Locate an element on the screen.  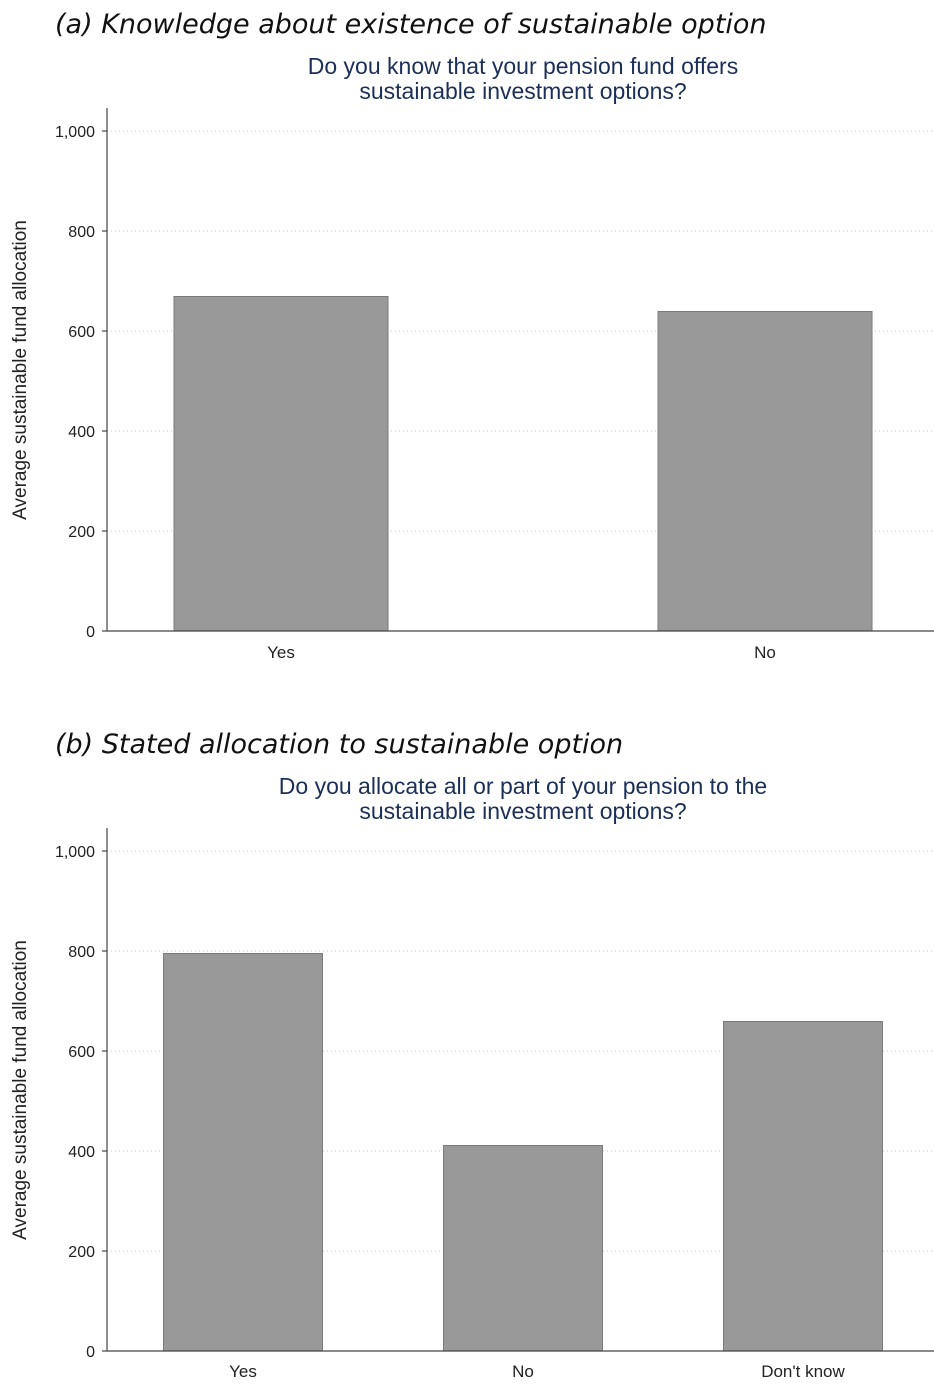
x-category-labels: Yes No is located at coordinates (521, 652).